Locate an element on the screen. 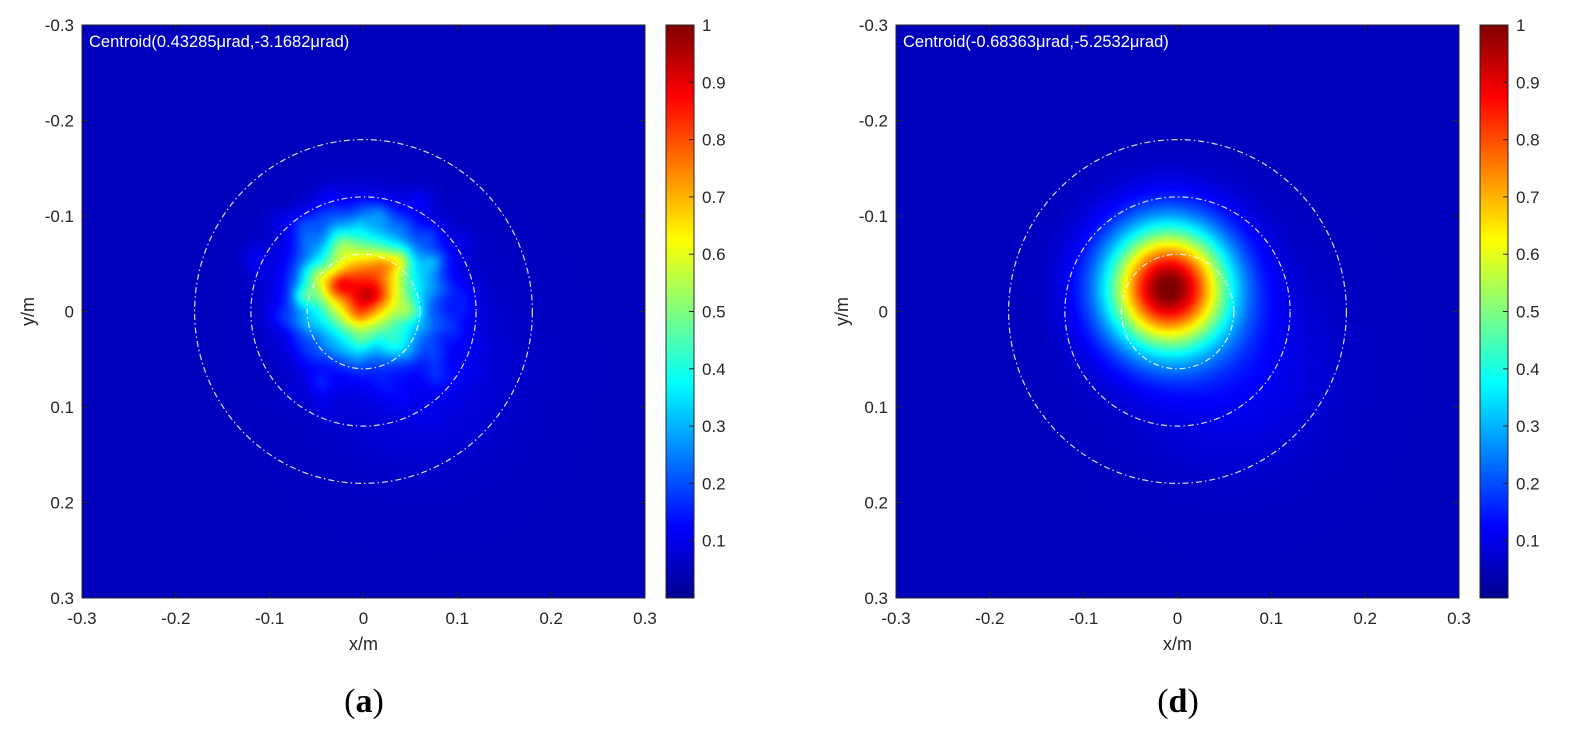 This screenshot has width=1574, height=739. centroid-annotation: Centroid(0.43285μrad,-3.1682μrad) is located at coordinates (219, 42).